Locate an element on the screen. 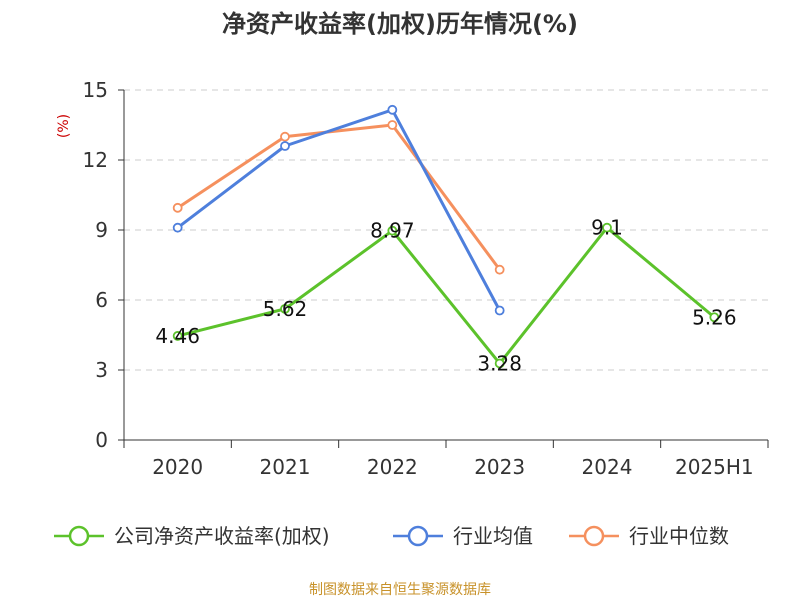 The height and width of the screenshot is (600, 800). y-tick-label: 12 is located at coordinates (95, 160).